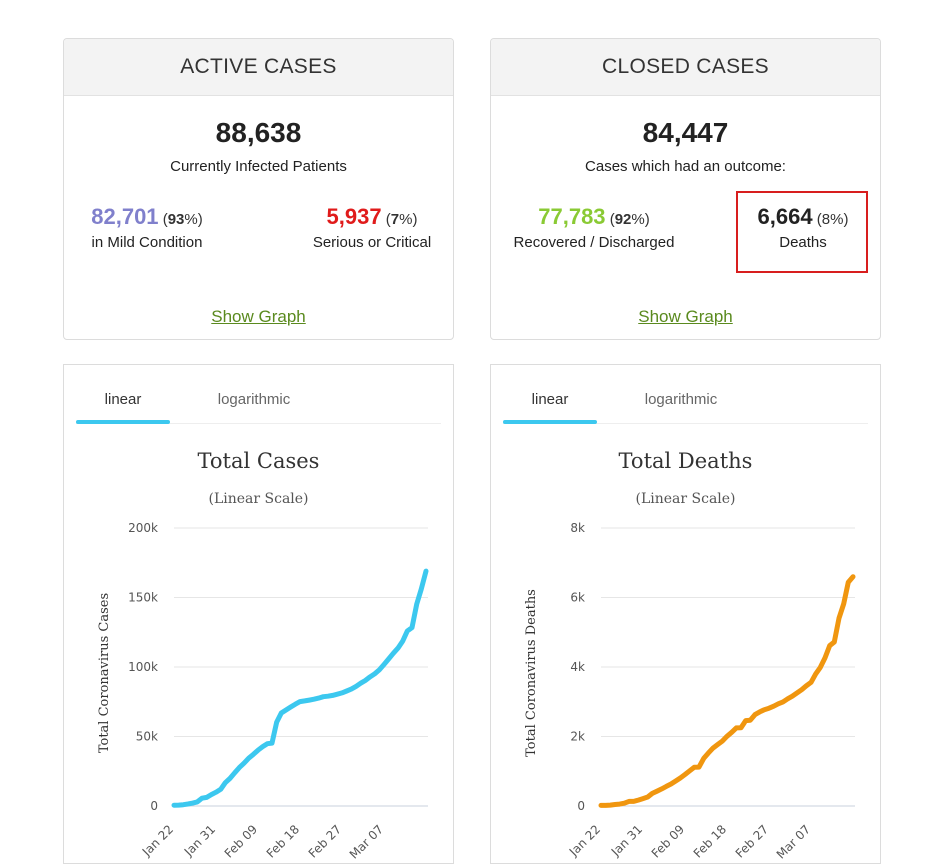 The width and height of the screenshot is (946, 865). Describe the element at coordinates (685, 132) in the screenshot. I see `closed-cases-total: 84,447` at that location.